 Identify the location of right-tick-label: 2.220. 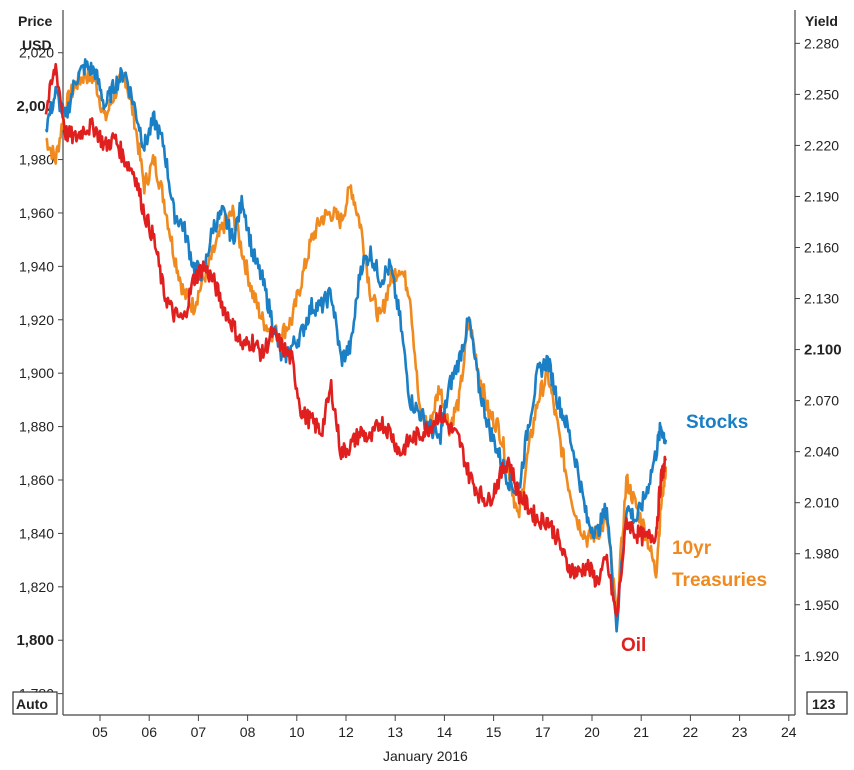
(821, 145).